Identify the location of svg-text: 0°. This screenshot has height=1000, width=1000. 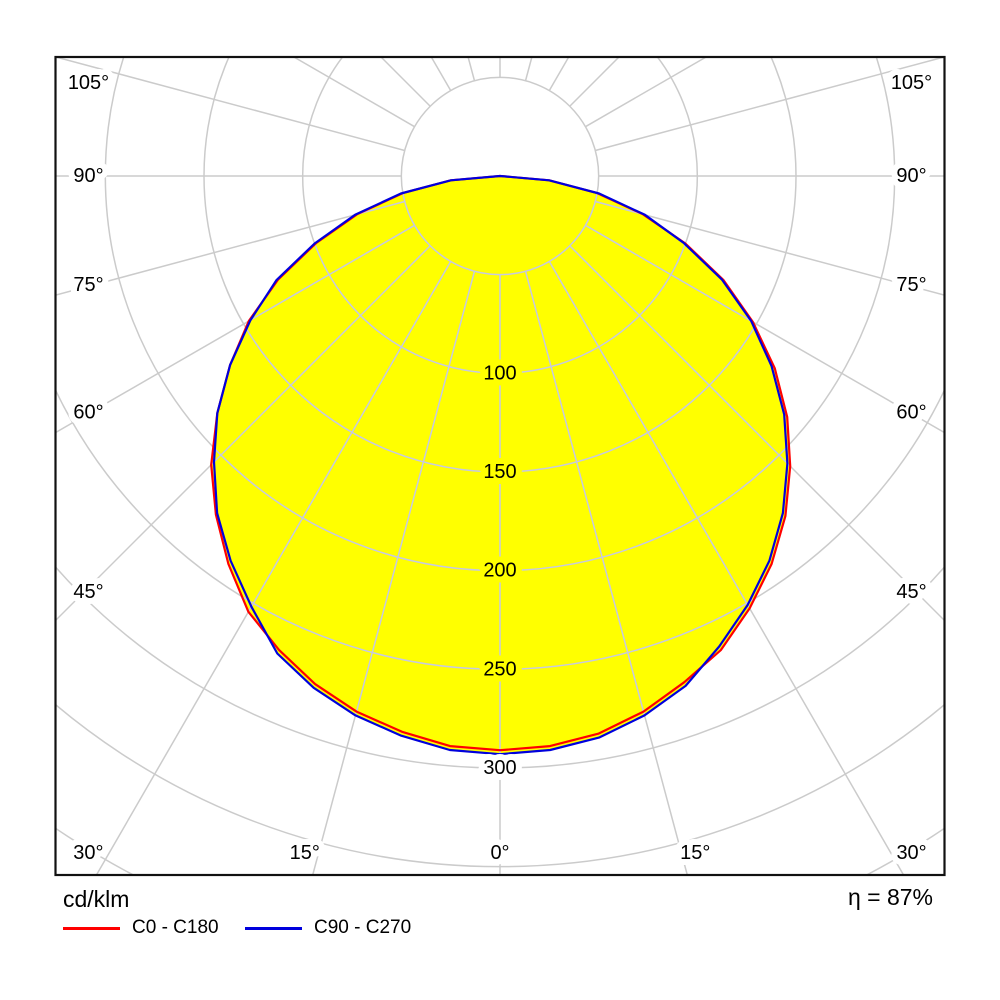
(499, 853).